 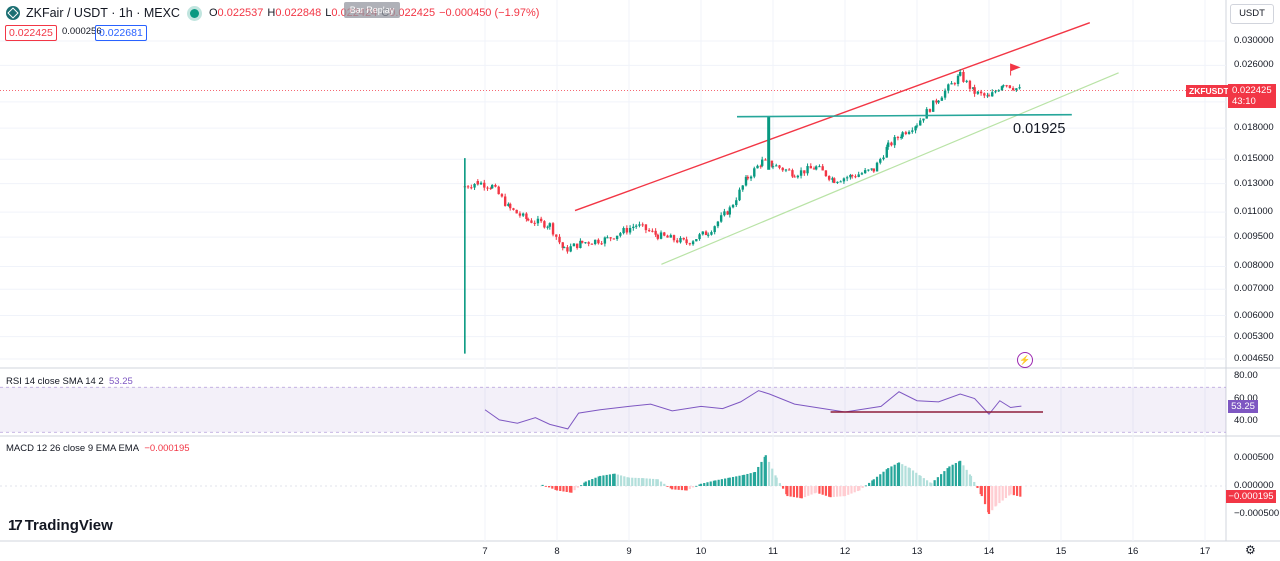 I want to click on time-tick-label: 9, so click(x=629, y=551).